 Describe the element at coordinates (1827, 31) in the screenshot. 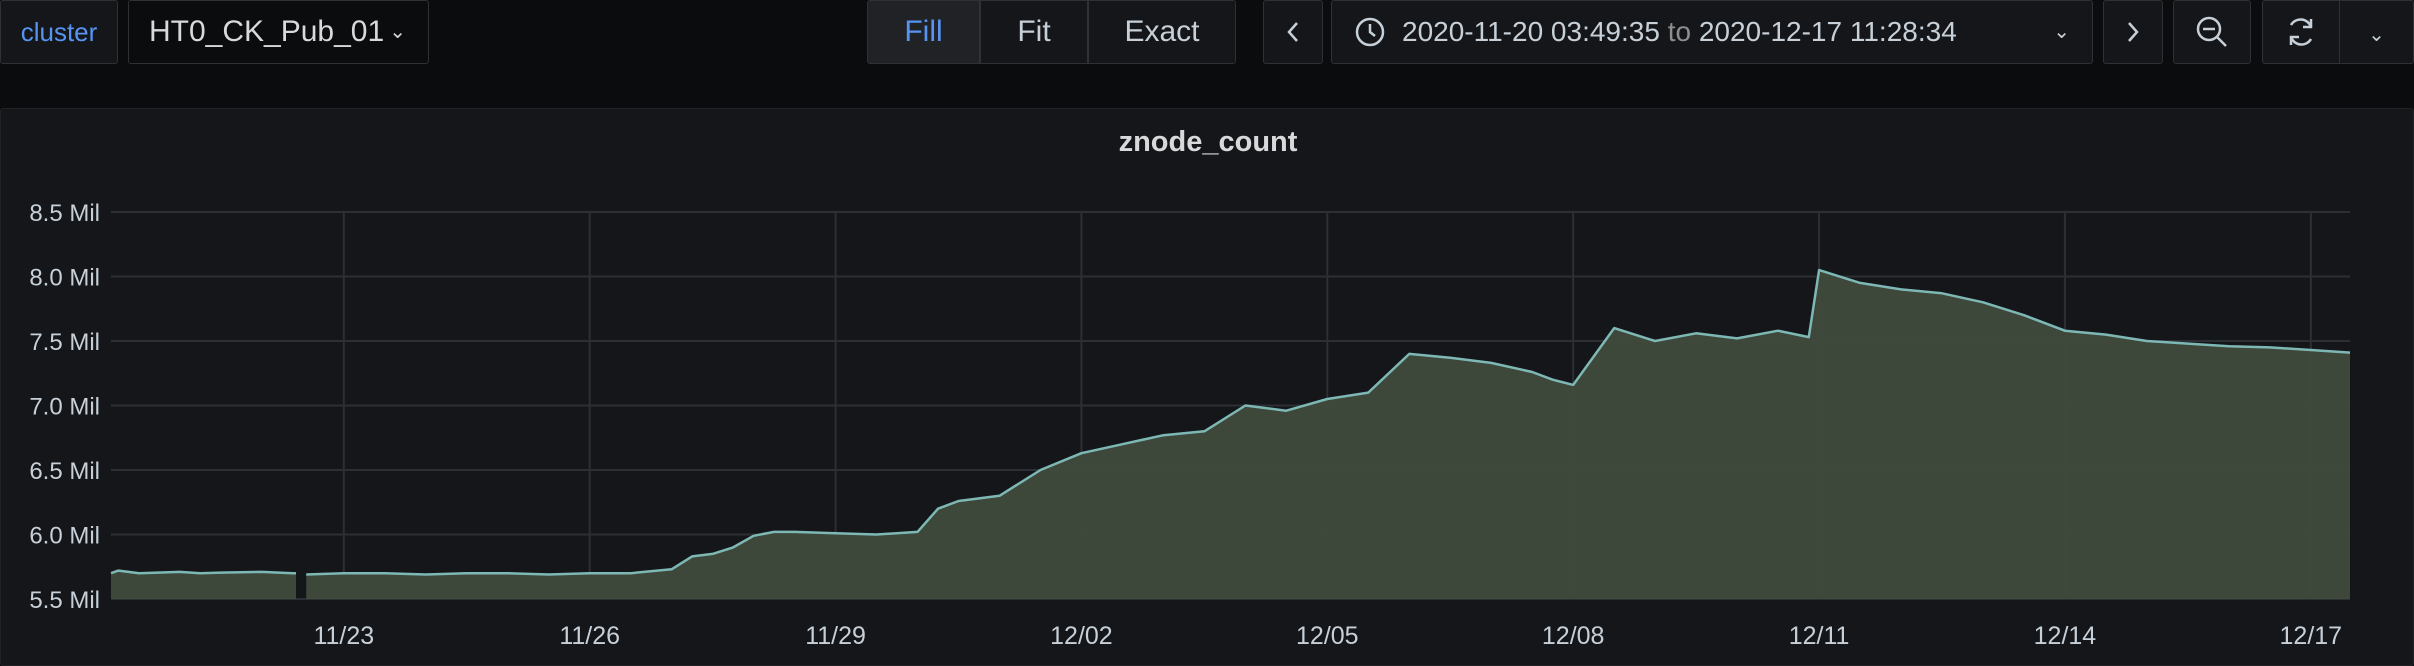

I see `time-range-to: 2020-12-17 11:28:34` at that location.